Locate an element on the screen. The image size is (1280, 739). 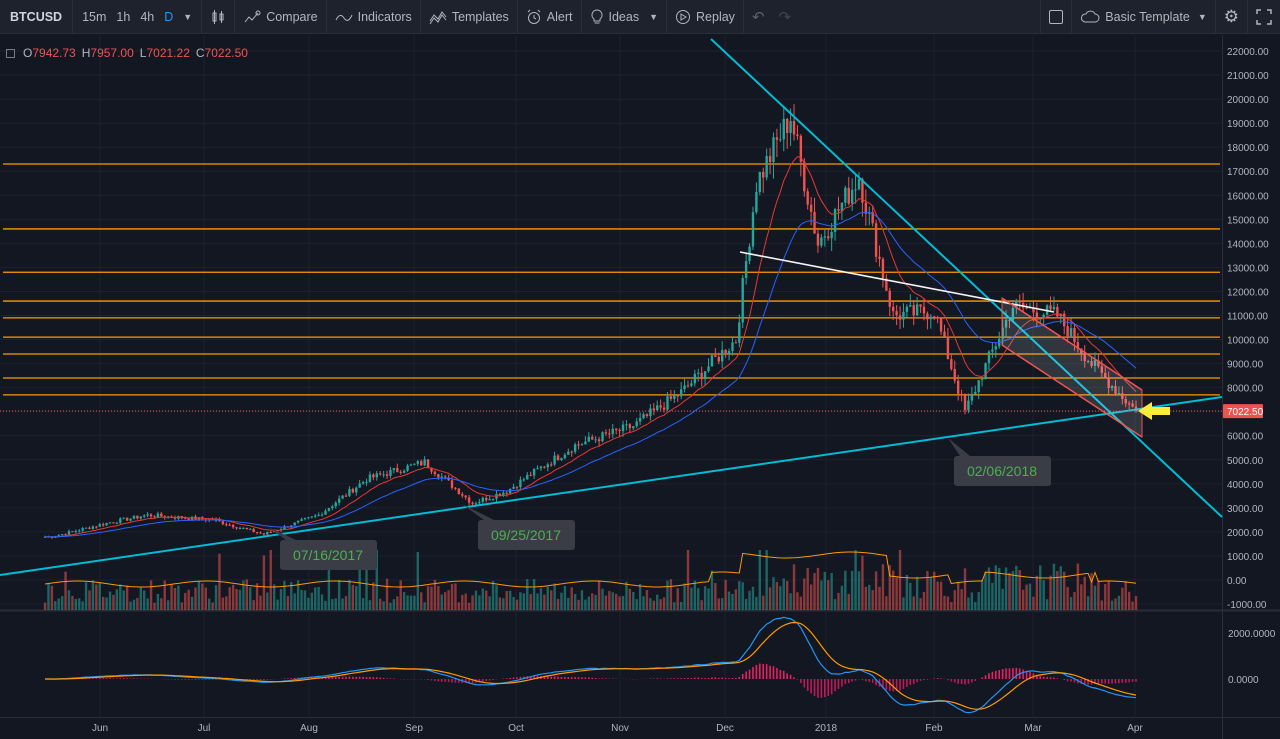
time-axis: Jun Jul Aug Sep Oct Nov Dec 2018 Feb Mar Apr is located at coordinates (618, 728).